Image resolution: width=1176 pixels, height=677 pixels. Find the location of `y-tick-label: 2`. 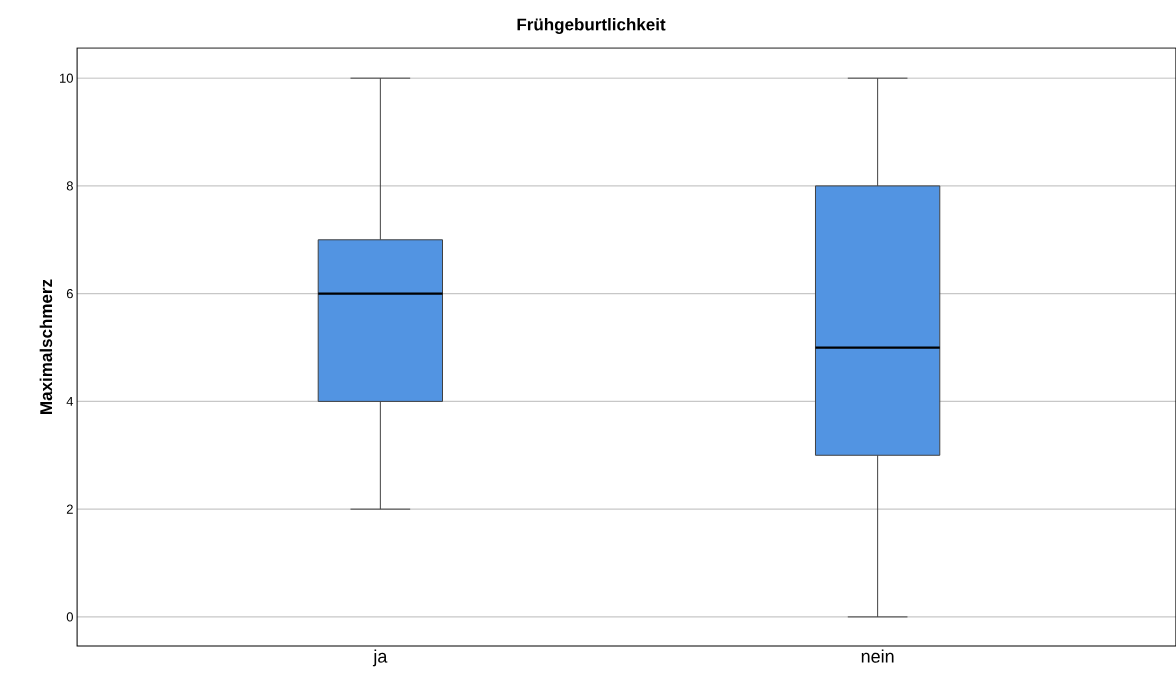

y-tick-label: 2 is located at coordinates (69, 509).